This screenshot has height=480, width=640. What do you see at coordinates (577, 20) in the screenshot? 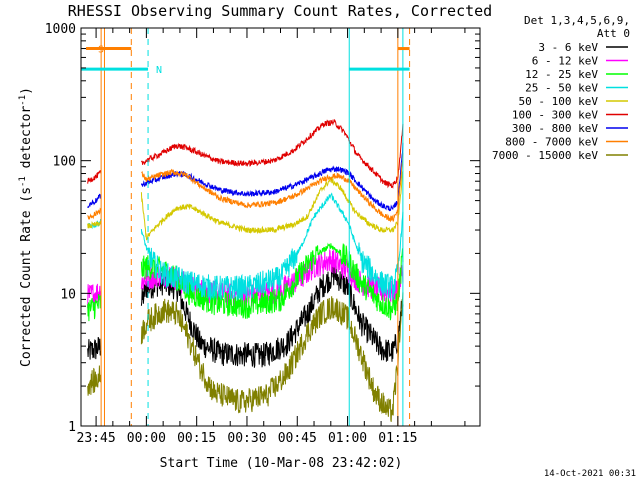
I see `legend-header-1: Det 1,3,4,5,6,9,` at bounding box center [577, 20].